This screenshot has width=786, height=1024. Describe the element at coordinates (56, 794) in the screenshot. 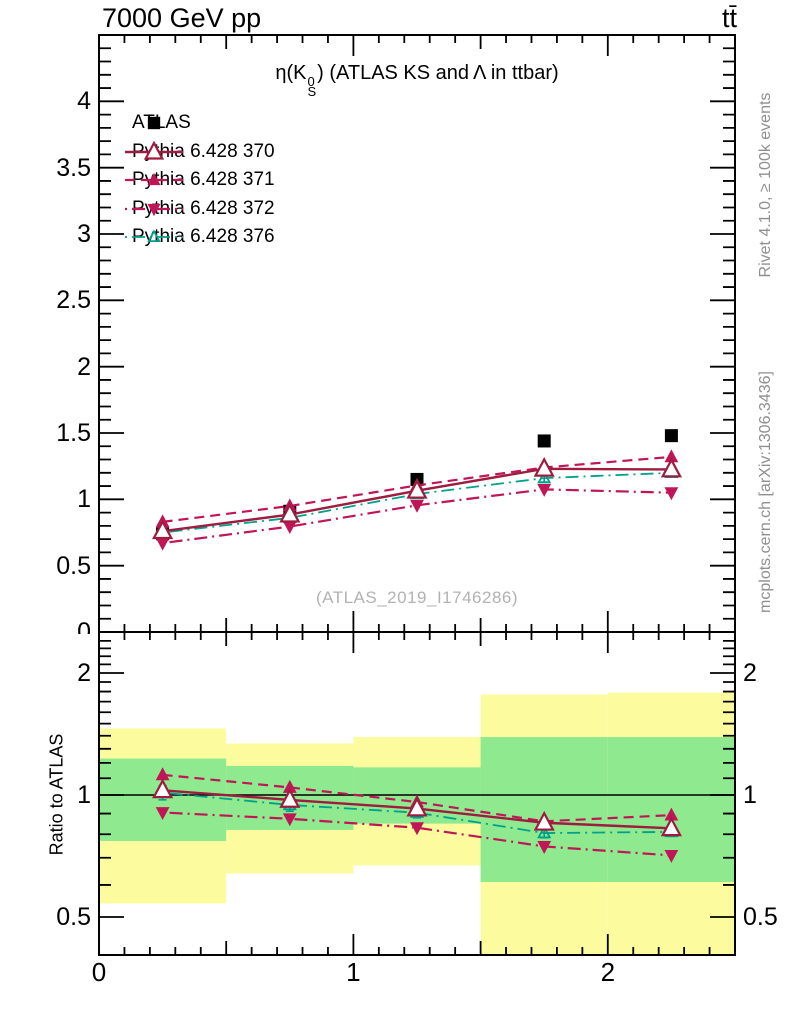

I see `ratio-axis-label: Ratio to ATLAS` at that location.